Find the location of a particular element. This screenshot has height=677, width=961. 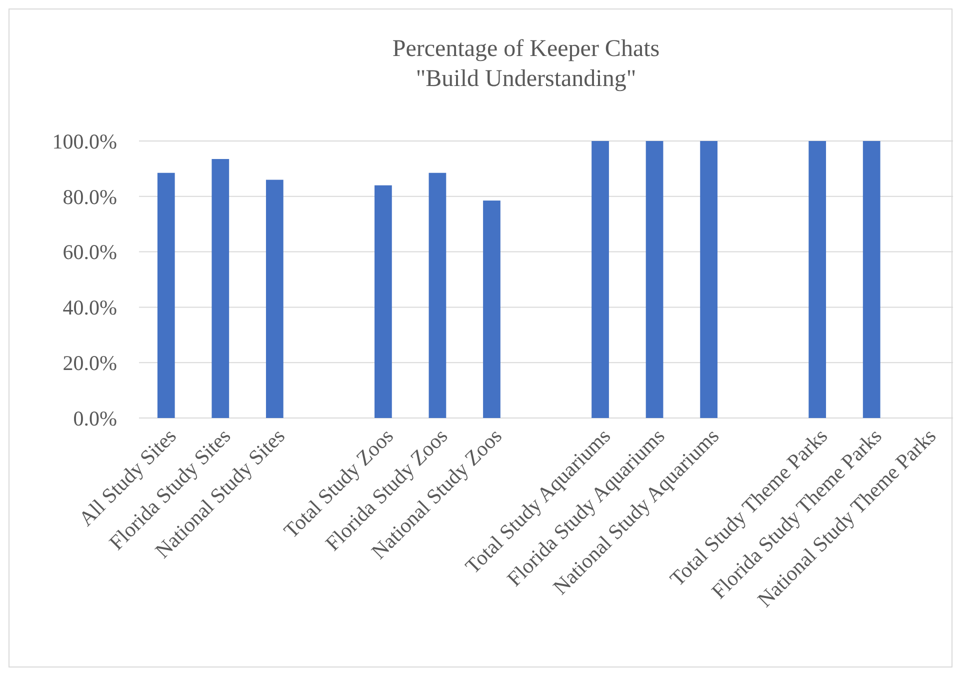

y-tick-label: 40.0% is located at coordinates (89, 308).